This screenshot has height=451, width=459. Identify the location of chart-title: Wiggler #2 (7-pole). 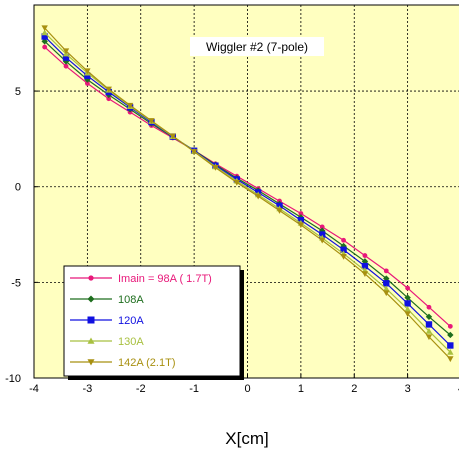
(257, 47).